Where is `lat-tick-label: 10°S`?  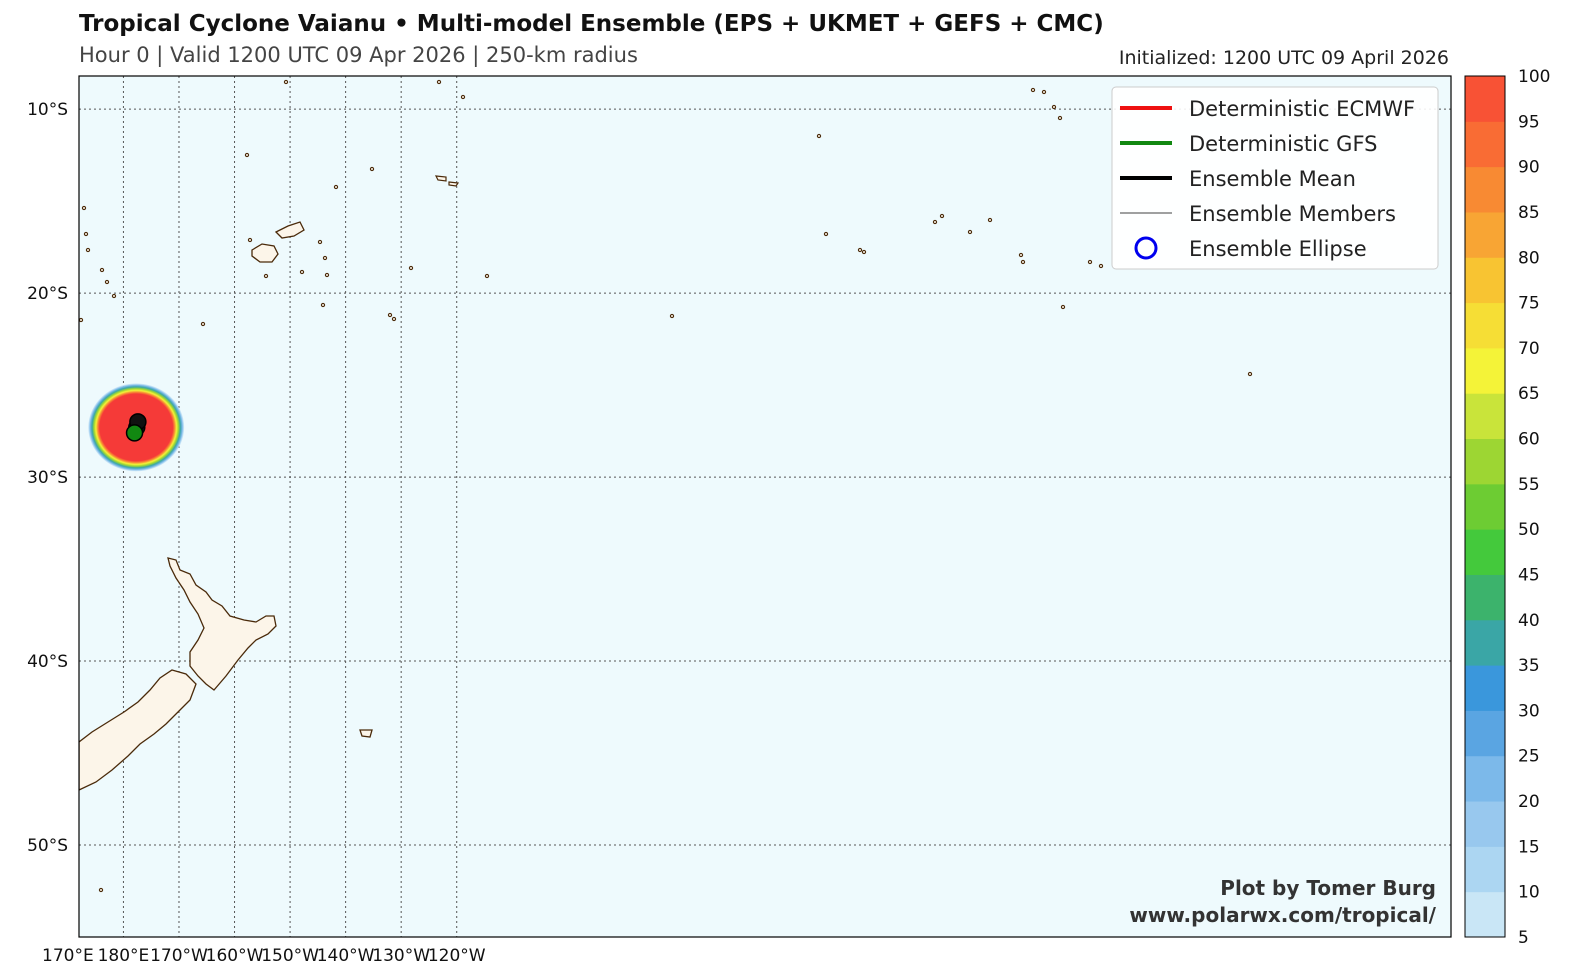 lat-tick-label: 10°S is located at coordinates (47, 110).